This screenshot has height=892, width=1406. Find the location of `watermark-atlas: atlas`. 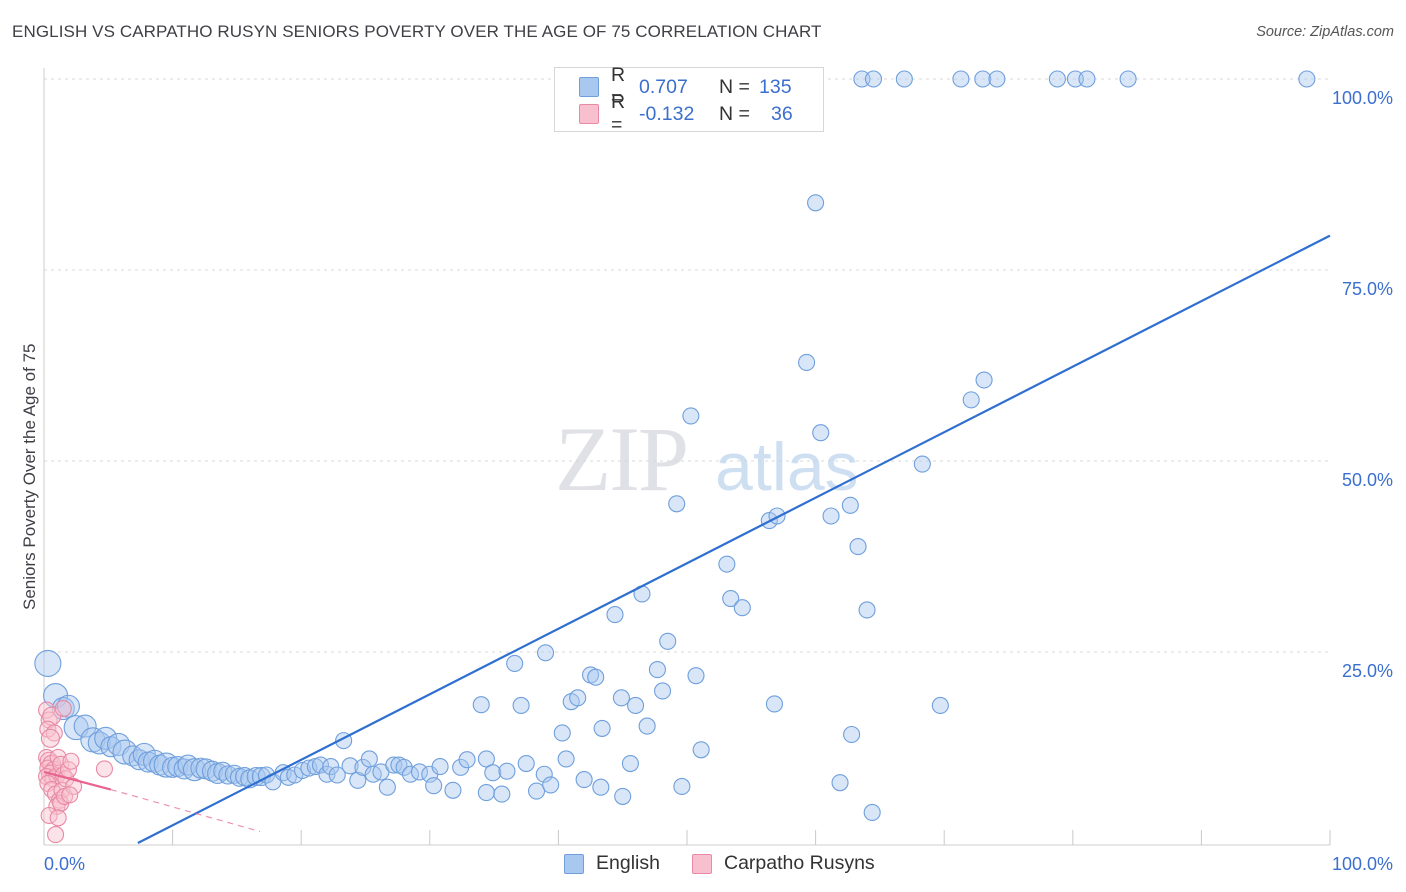

watermark-atlas: atlas is located at coordinates (787, 467).